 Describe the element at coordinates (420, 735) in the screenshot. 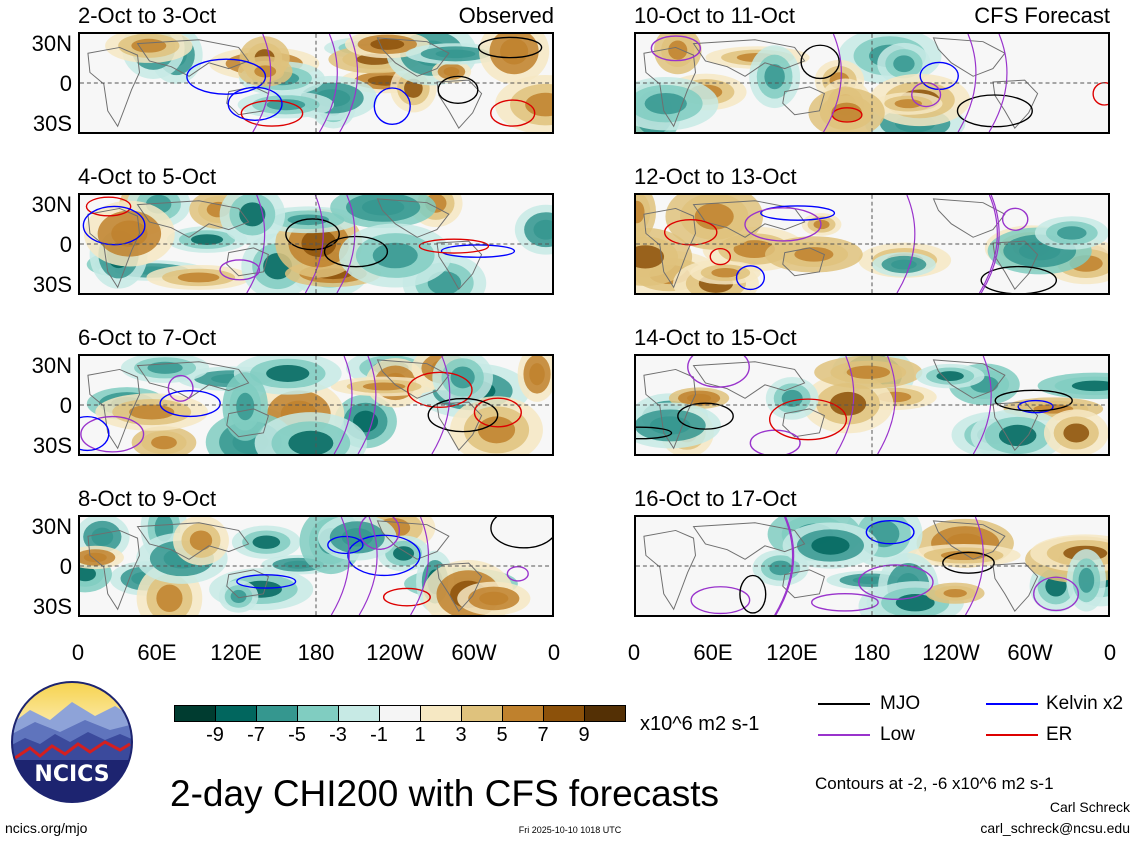

I see `colorbar-label: 1` at that location.